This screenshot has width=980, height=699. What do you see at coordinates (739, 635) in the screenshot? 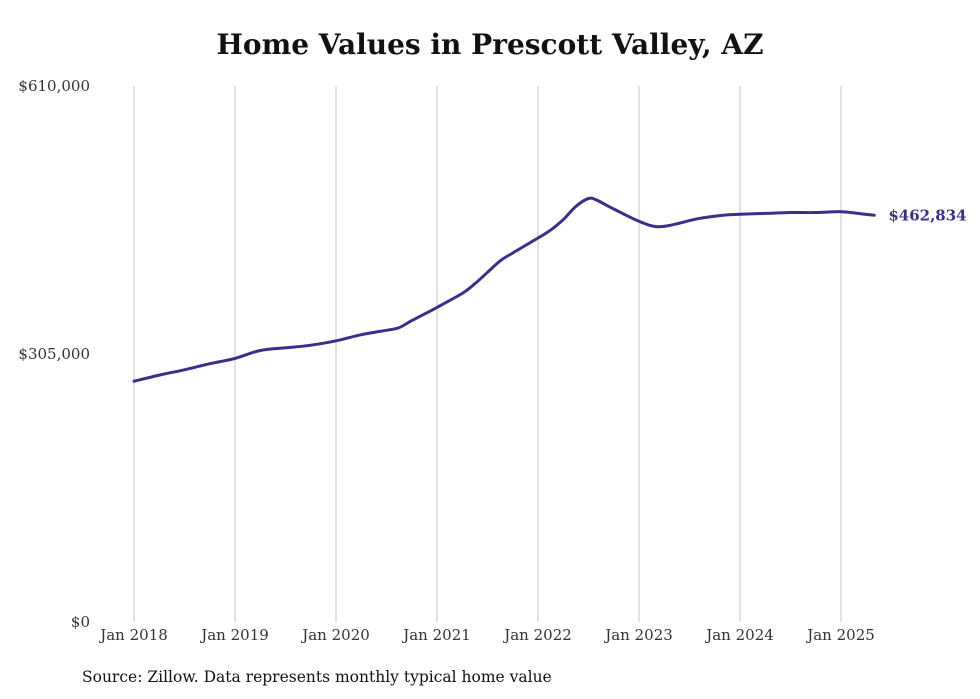
I see `x-tick-label: Jan 2024` at bounding box center [739, 635].